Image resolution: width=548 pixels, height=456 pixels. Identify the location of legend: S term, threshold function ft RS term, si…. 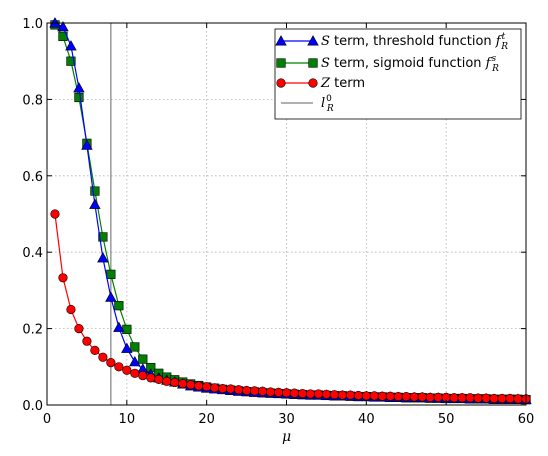
(398, 74).